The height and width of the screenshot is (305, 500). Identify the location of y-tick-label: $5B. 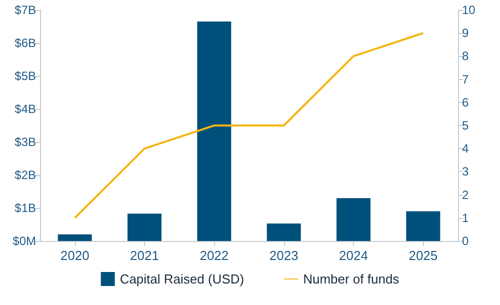
(25, 76).